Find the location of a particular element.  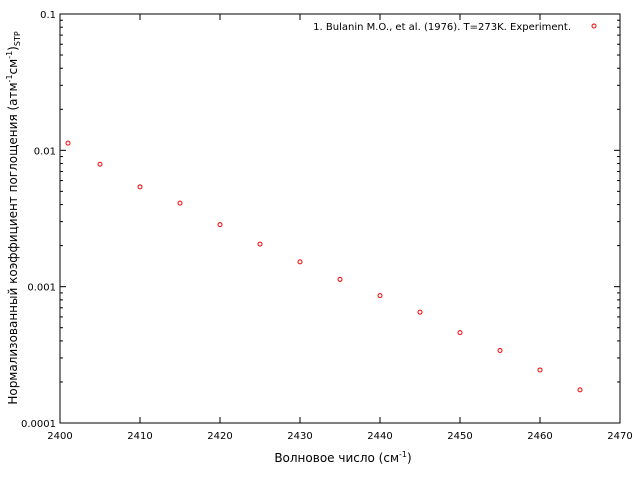

y-tick-label: 0.01 is located at coordinates (45, 151).